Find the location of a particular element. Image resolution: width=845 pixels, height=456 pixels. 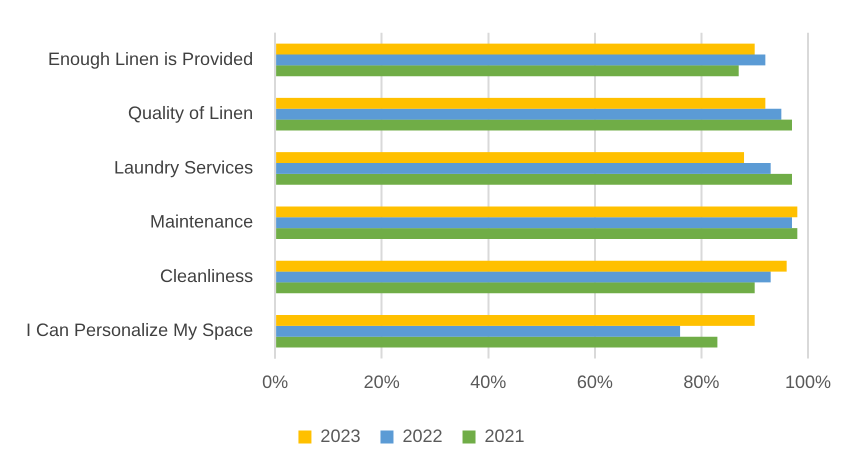

y-tick-label: Enough Linen is Provided is located at coordinates (151, 58).